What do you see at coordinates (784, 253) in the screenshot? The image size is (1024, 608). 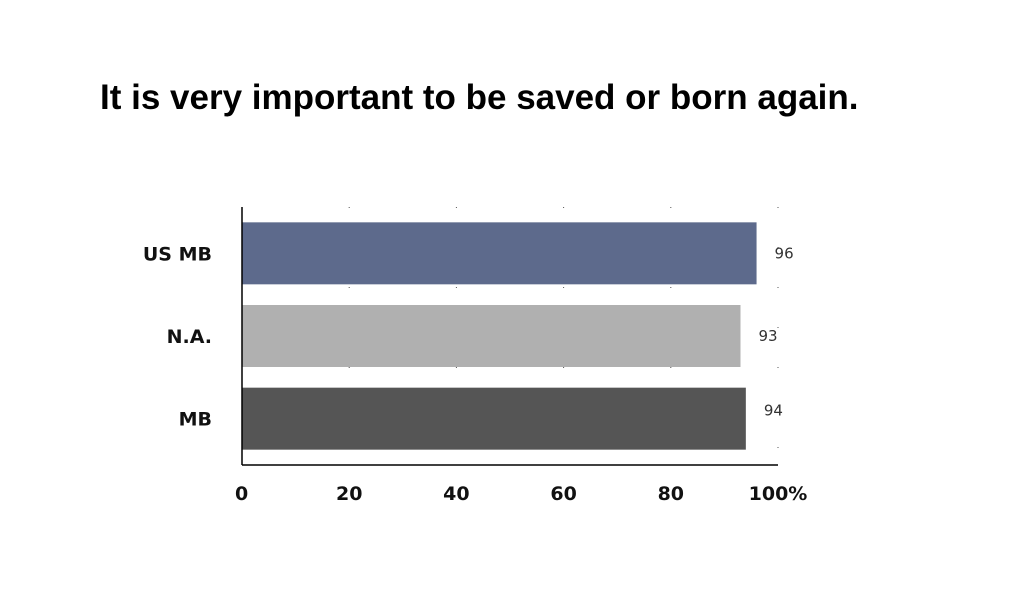 I see `data-label-0: 96` at bounding box center [784, 253].